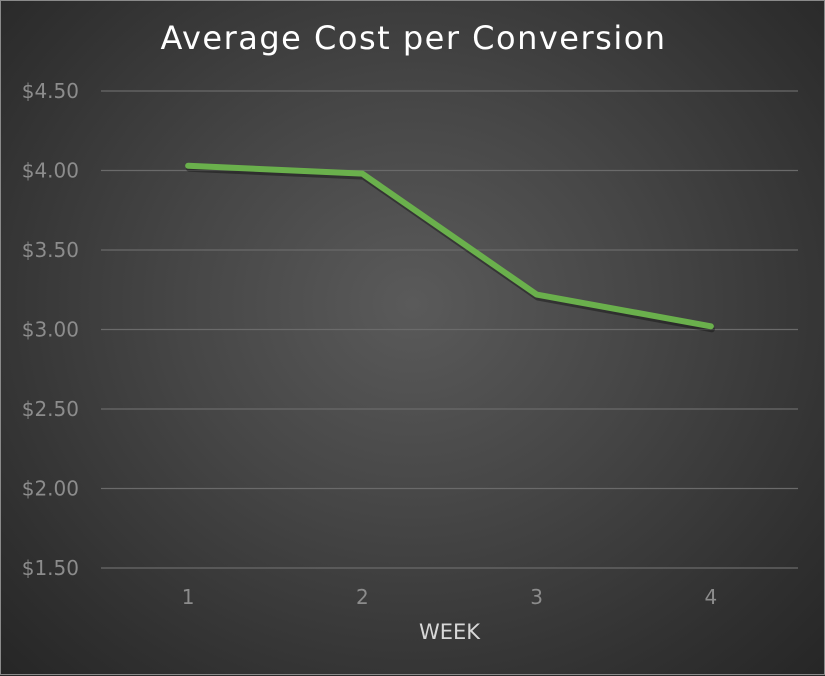 The image size is (825, 676). I want to click on x-tick-label: 2, so click(362, 597).